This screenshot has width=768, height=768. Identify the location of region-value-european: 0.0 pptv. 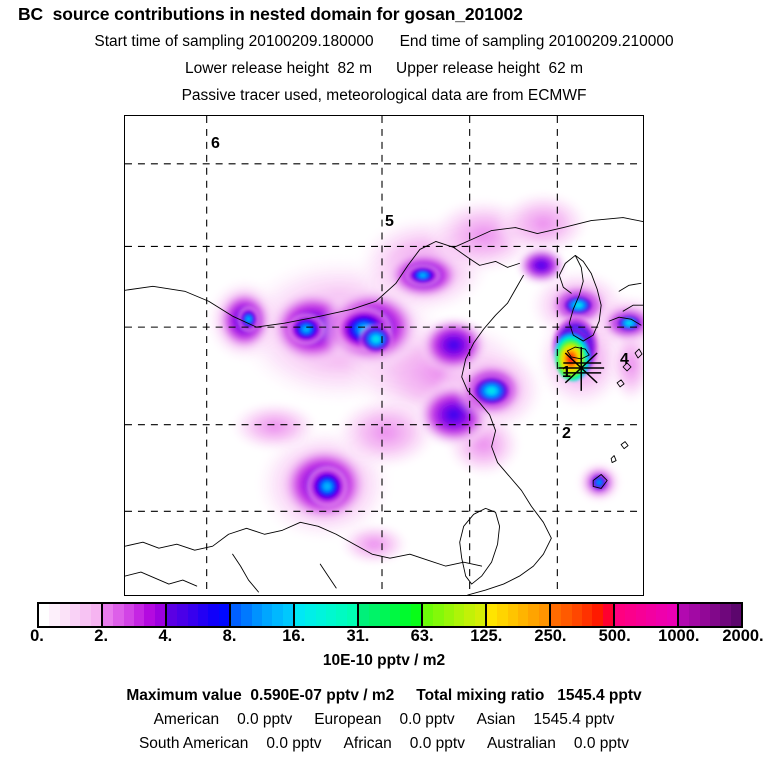
(427, 719).